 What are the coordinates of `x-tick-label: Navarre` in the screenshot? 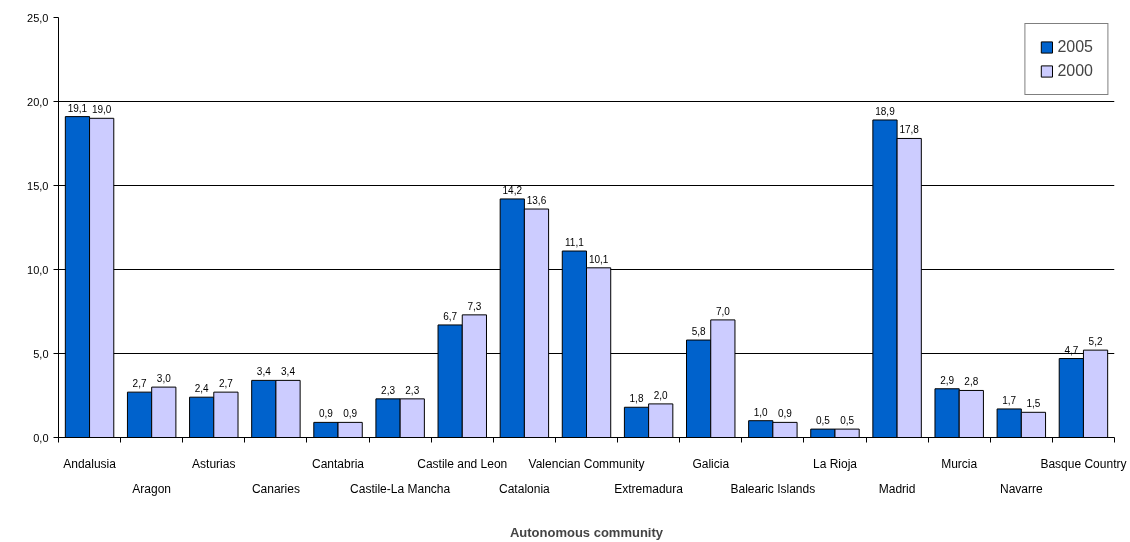 It's located at (1021, 488).